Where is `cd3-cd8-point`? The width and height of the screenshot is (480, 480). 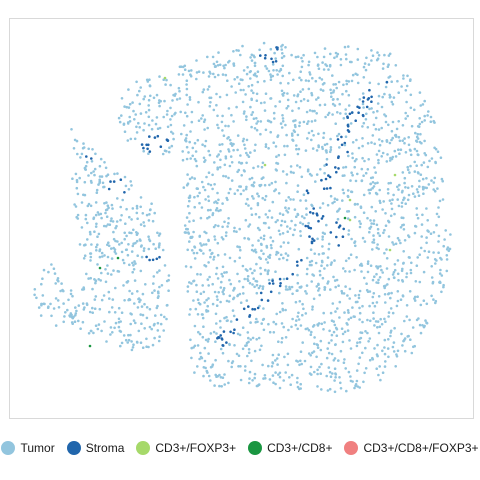 cd3-cd8-point is located at coordinates (90, 346).